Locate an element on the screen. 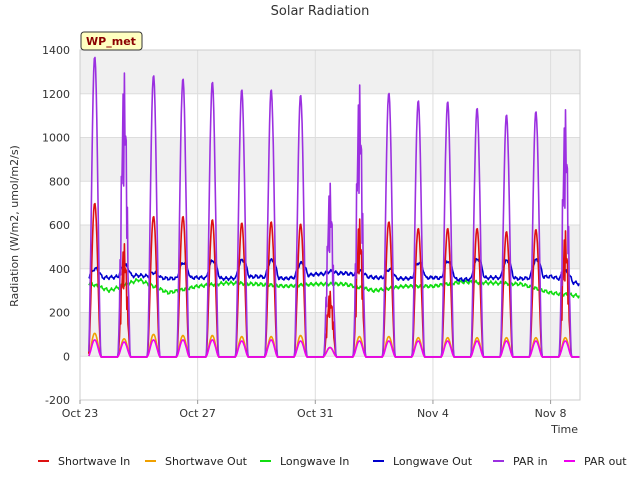 The image size is (640, 480). x-tick-label: Oct 27 is located at coordinates (197, 413).